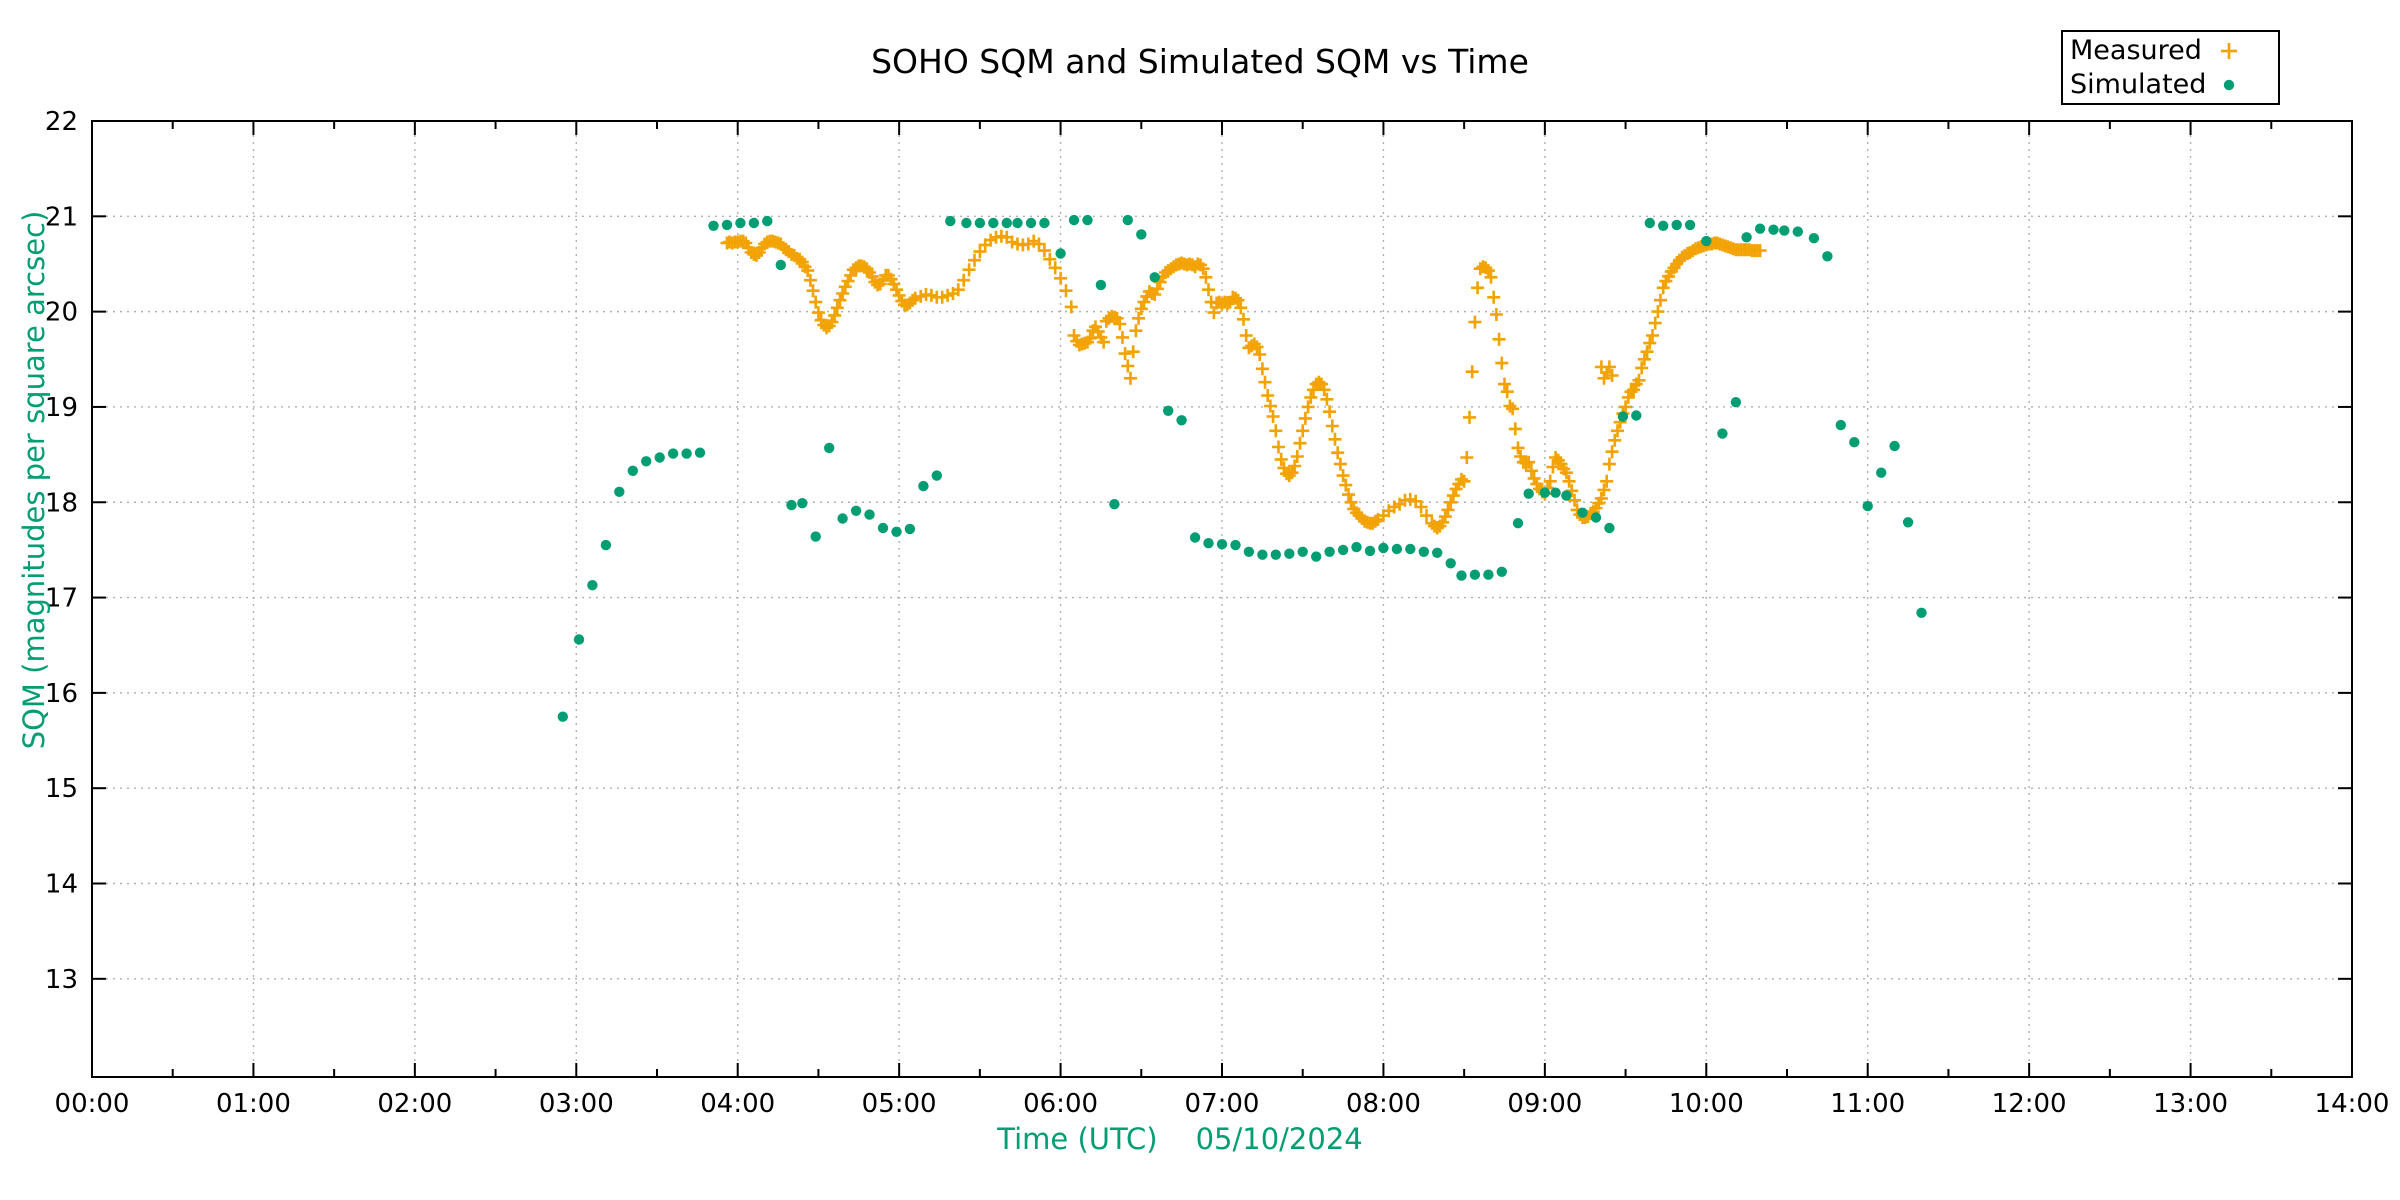  What do you see at coordinates (61, 503) in the screenshot?
I see `y-tick-label: 18` at bounding box center [61, 503].